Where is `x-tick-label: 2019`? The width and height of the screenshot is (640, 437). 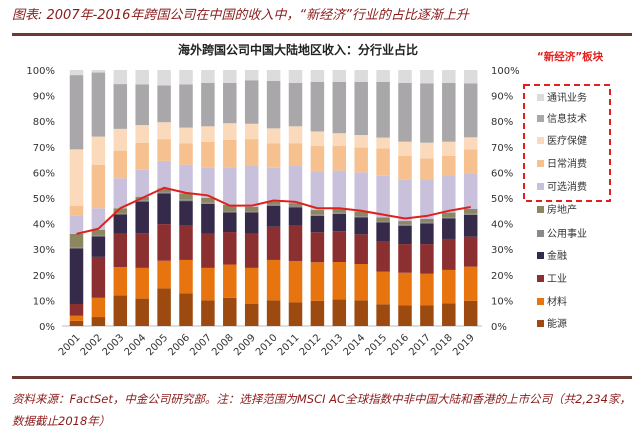
x-tick-label: 2019 is located at coordinates (464, 345).